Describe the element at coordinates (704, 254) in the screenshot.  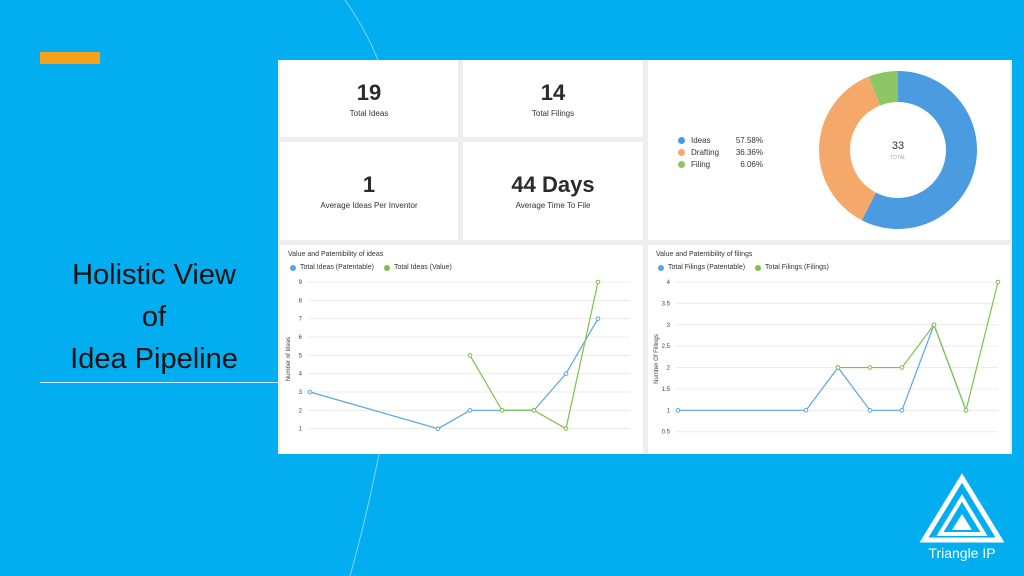
I see `chart-title: Value and Patentibility of filings` at that location.